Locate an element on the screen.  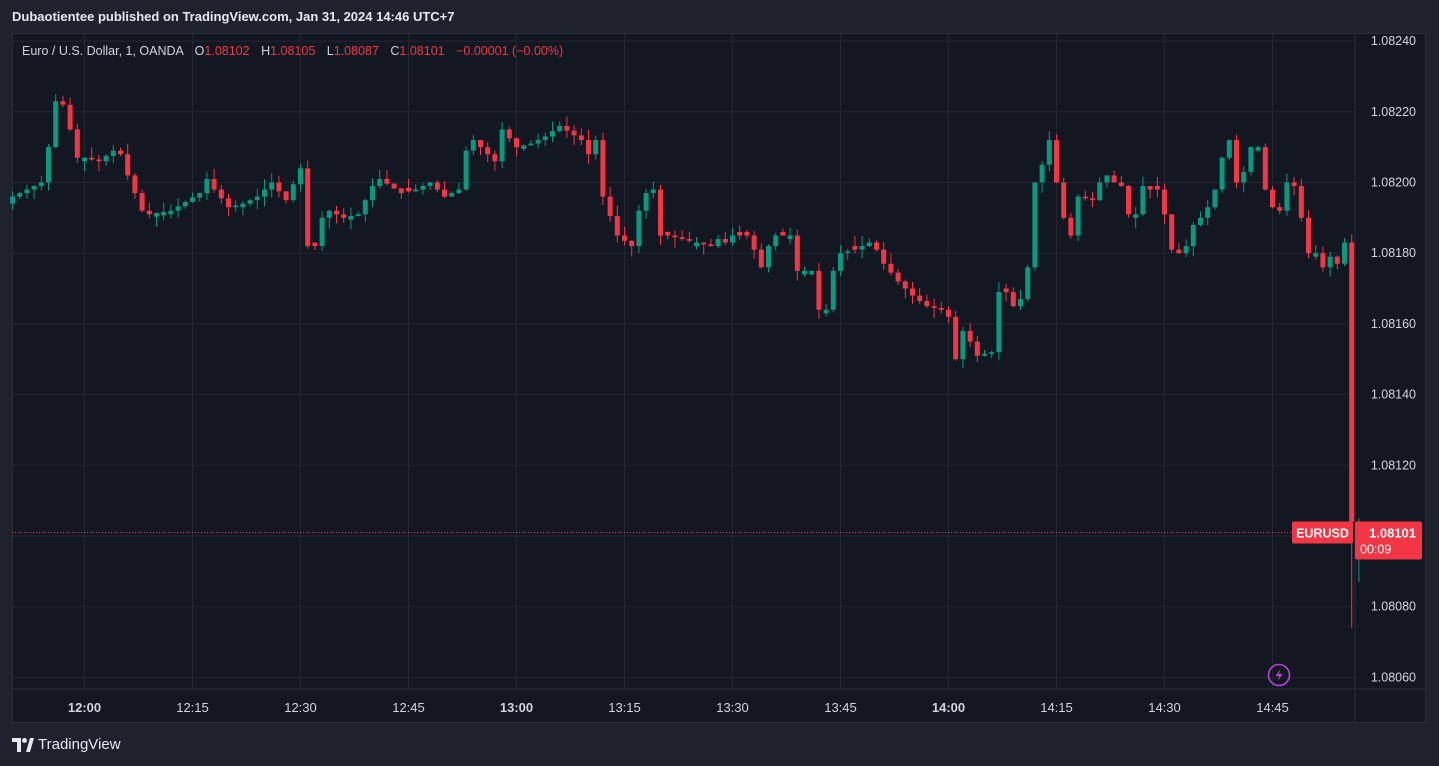
symbol-badge is located at coordinates (1322, 532).